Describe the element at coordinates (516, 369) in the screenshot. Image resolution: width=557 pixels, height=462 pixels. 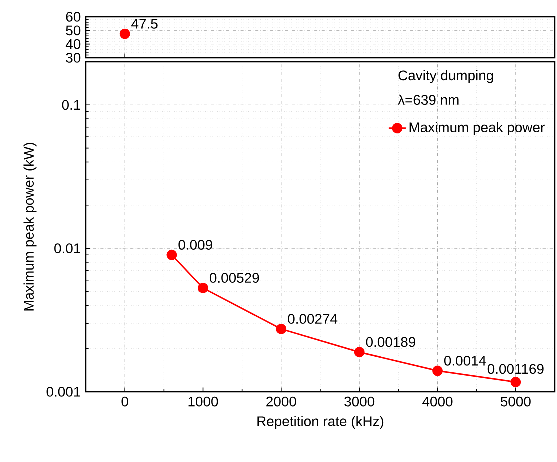
I see `data-label: 0.001169` at that location.